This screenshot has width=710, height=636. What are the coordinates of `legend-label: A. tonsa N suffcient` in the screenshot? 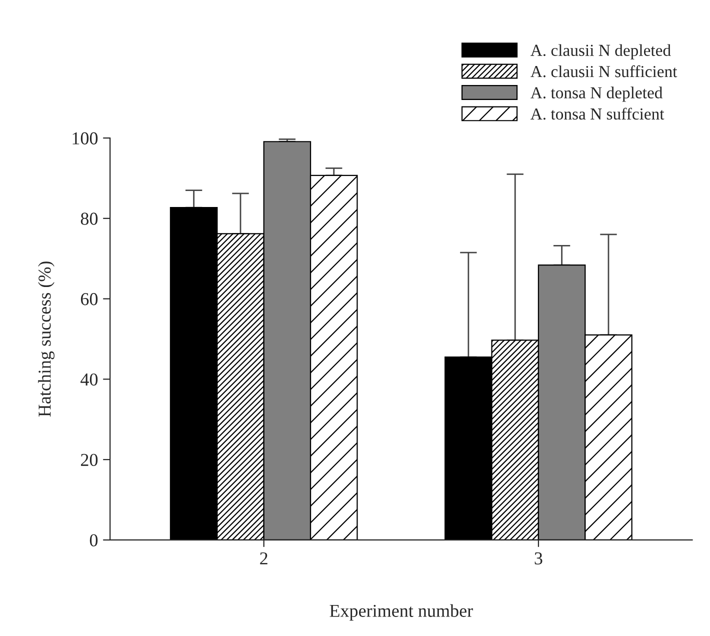 It's located at (597, 114).